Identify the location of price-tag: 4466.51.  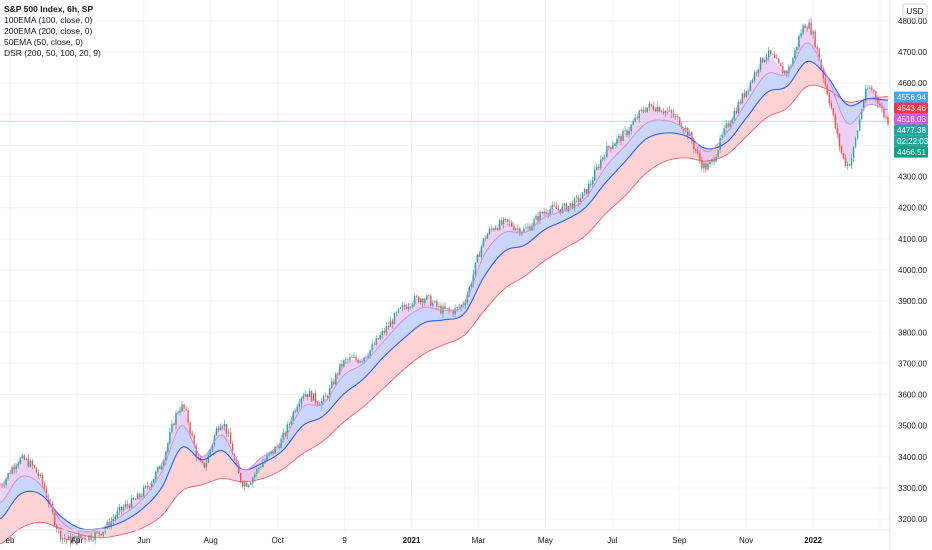
(911, 152).